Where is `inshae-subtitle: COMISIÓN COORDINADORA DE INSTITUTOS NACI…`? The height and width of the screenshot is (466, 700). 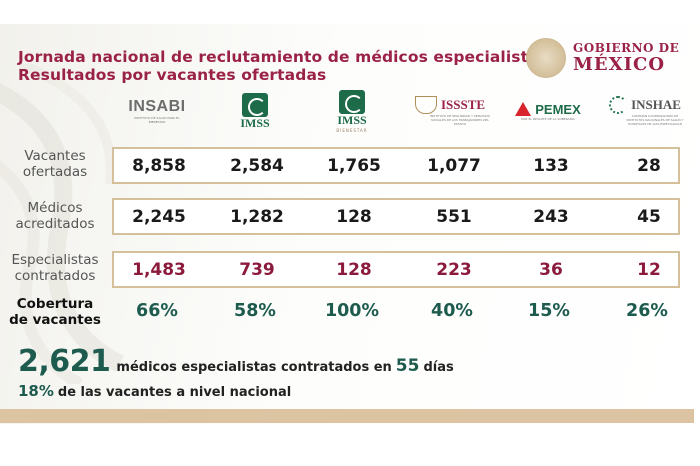
inshae-subtitle: COMISIÓN COORDINADORA DE INSTITUTOS NACI… is located at coordinates (655, 120).